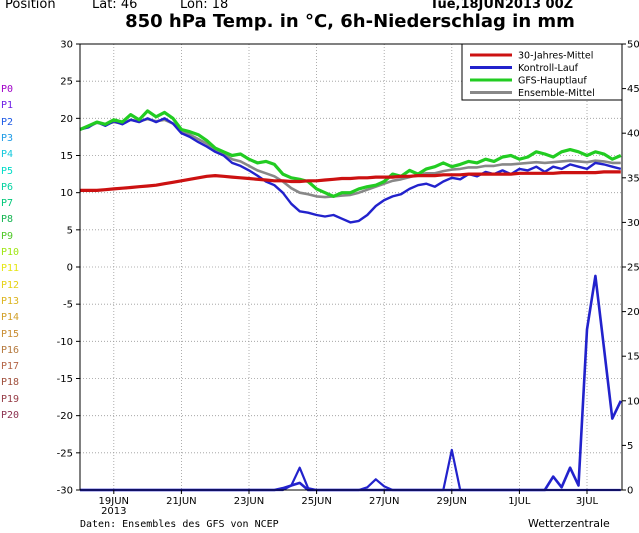 This screenshot has height=533, width=639. I want to click on legend-label: GFS-Hauptlauf, so click(552, 81).